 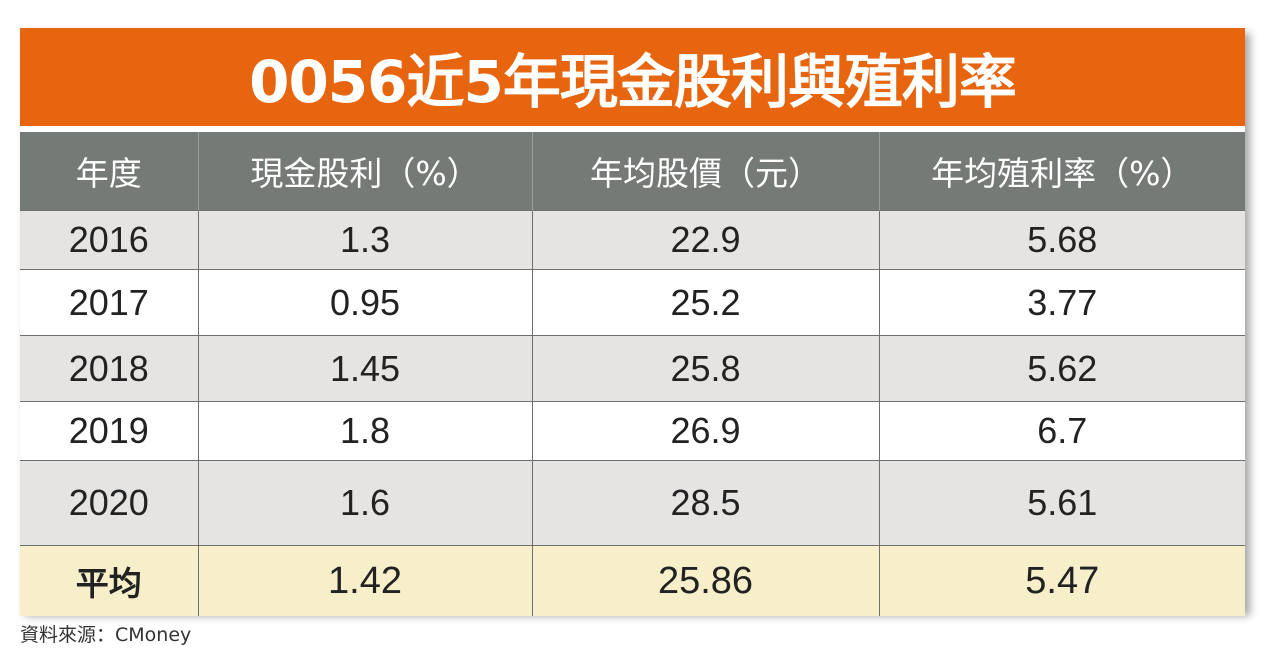 I want to click on header-avg-price: 年均股價（元）, so click(x=705, y=171).